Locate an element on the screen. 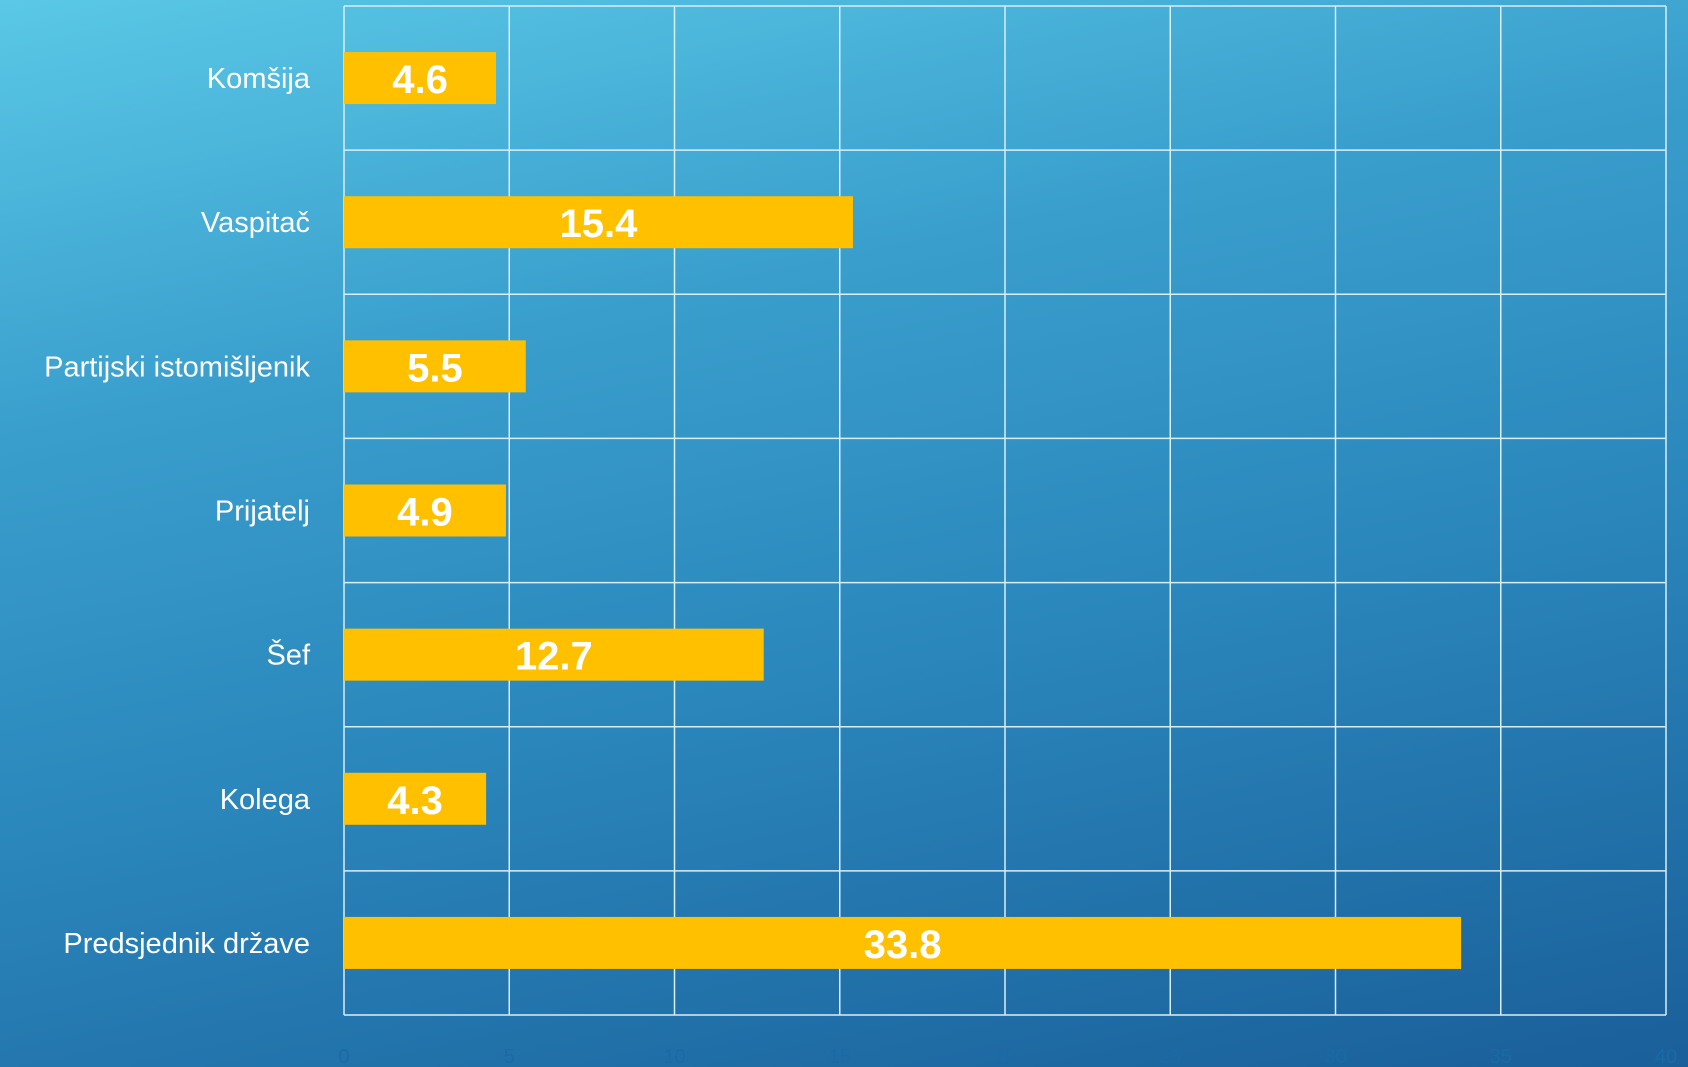 This screenshot has height=1067, width=1688. category-label: Partijski istomišljenik is located at coordinates (177, 367).